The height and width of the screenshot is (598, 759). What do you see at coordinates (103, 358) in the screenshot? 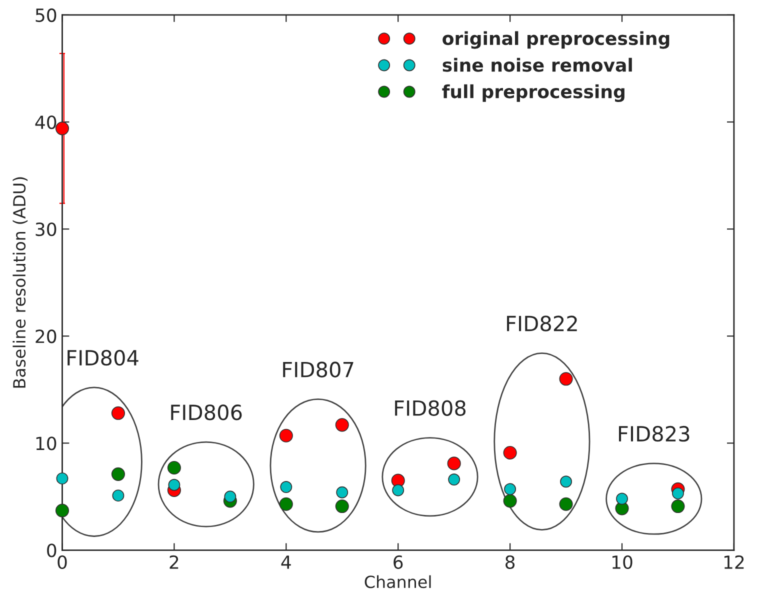
I see `annotation: FID804` at bounding box center [103, 358].